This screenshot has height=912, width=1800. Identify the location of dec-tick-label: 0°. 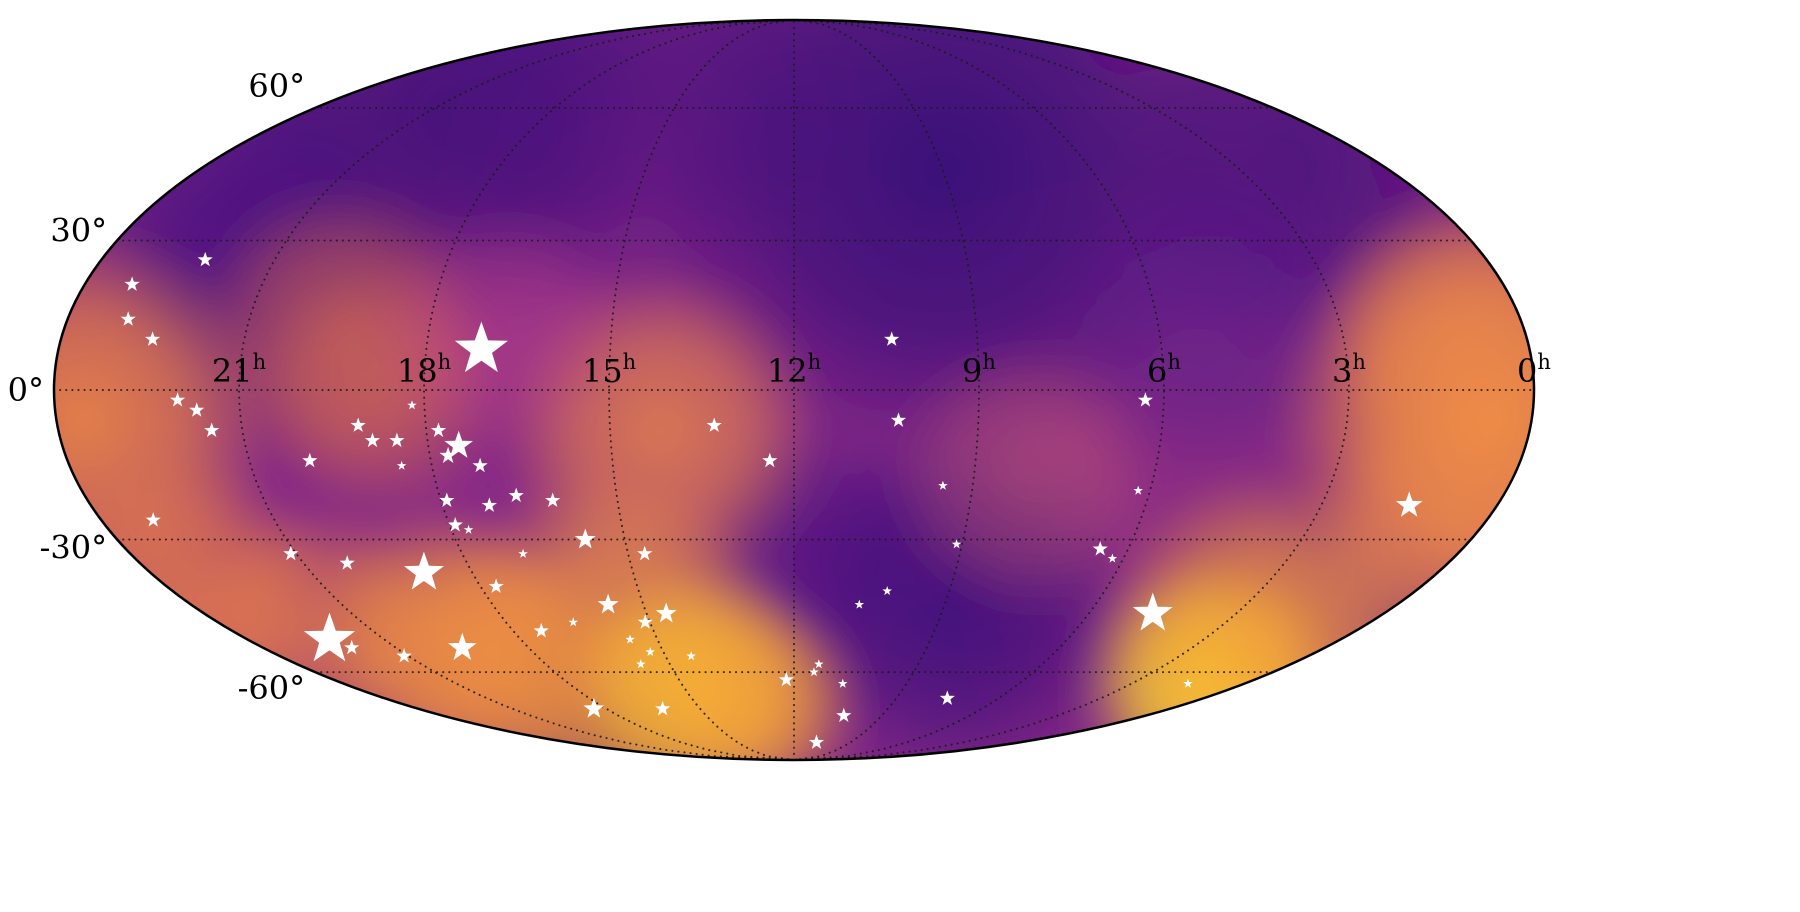
(26, 390).